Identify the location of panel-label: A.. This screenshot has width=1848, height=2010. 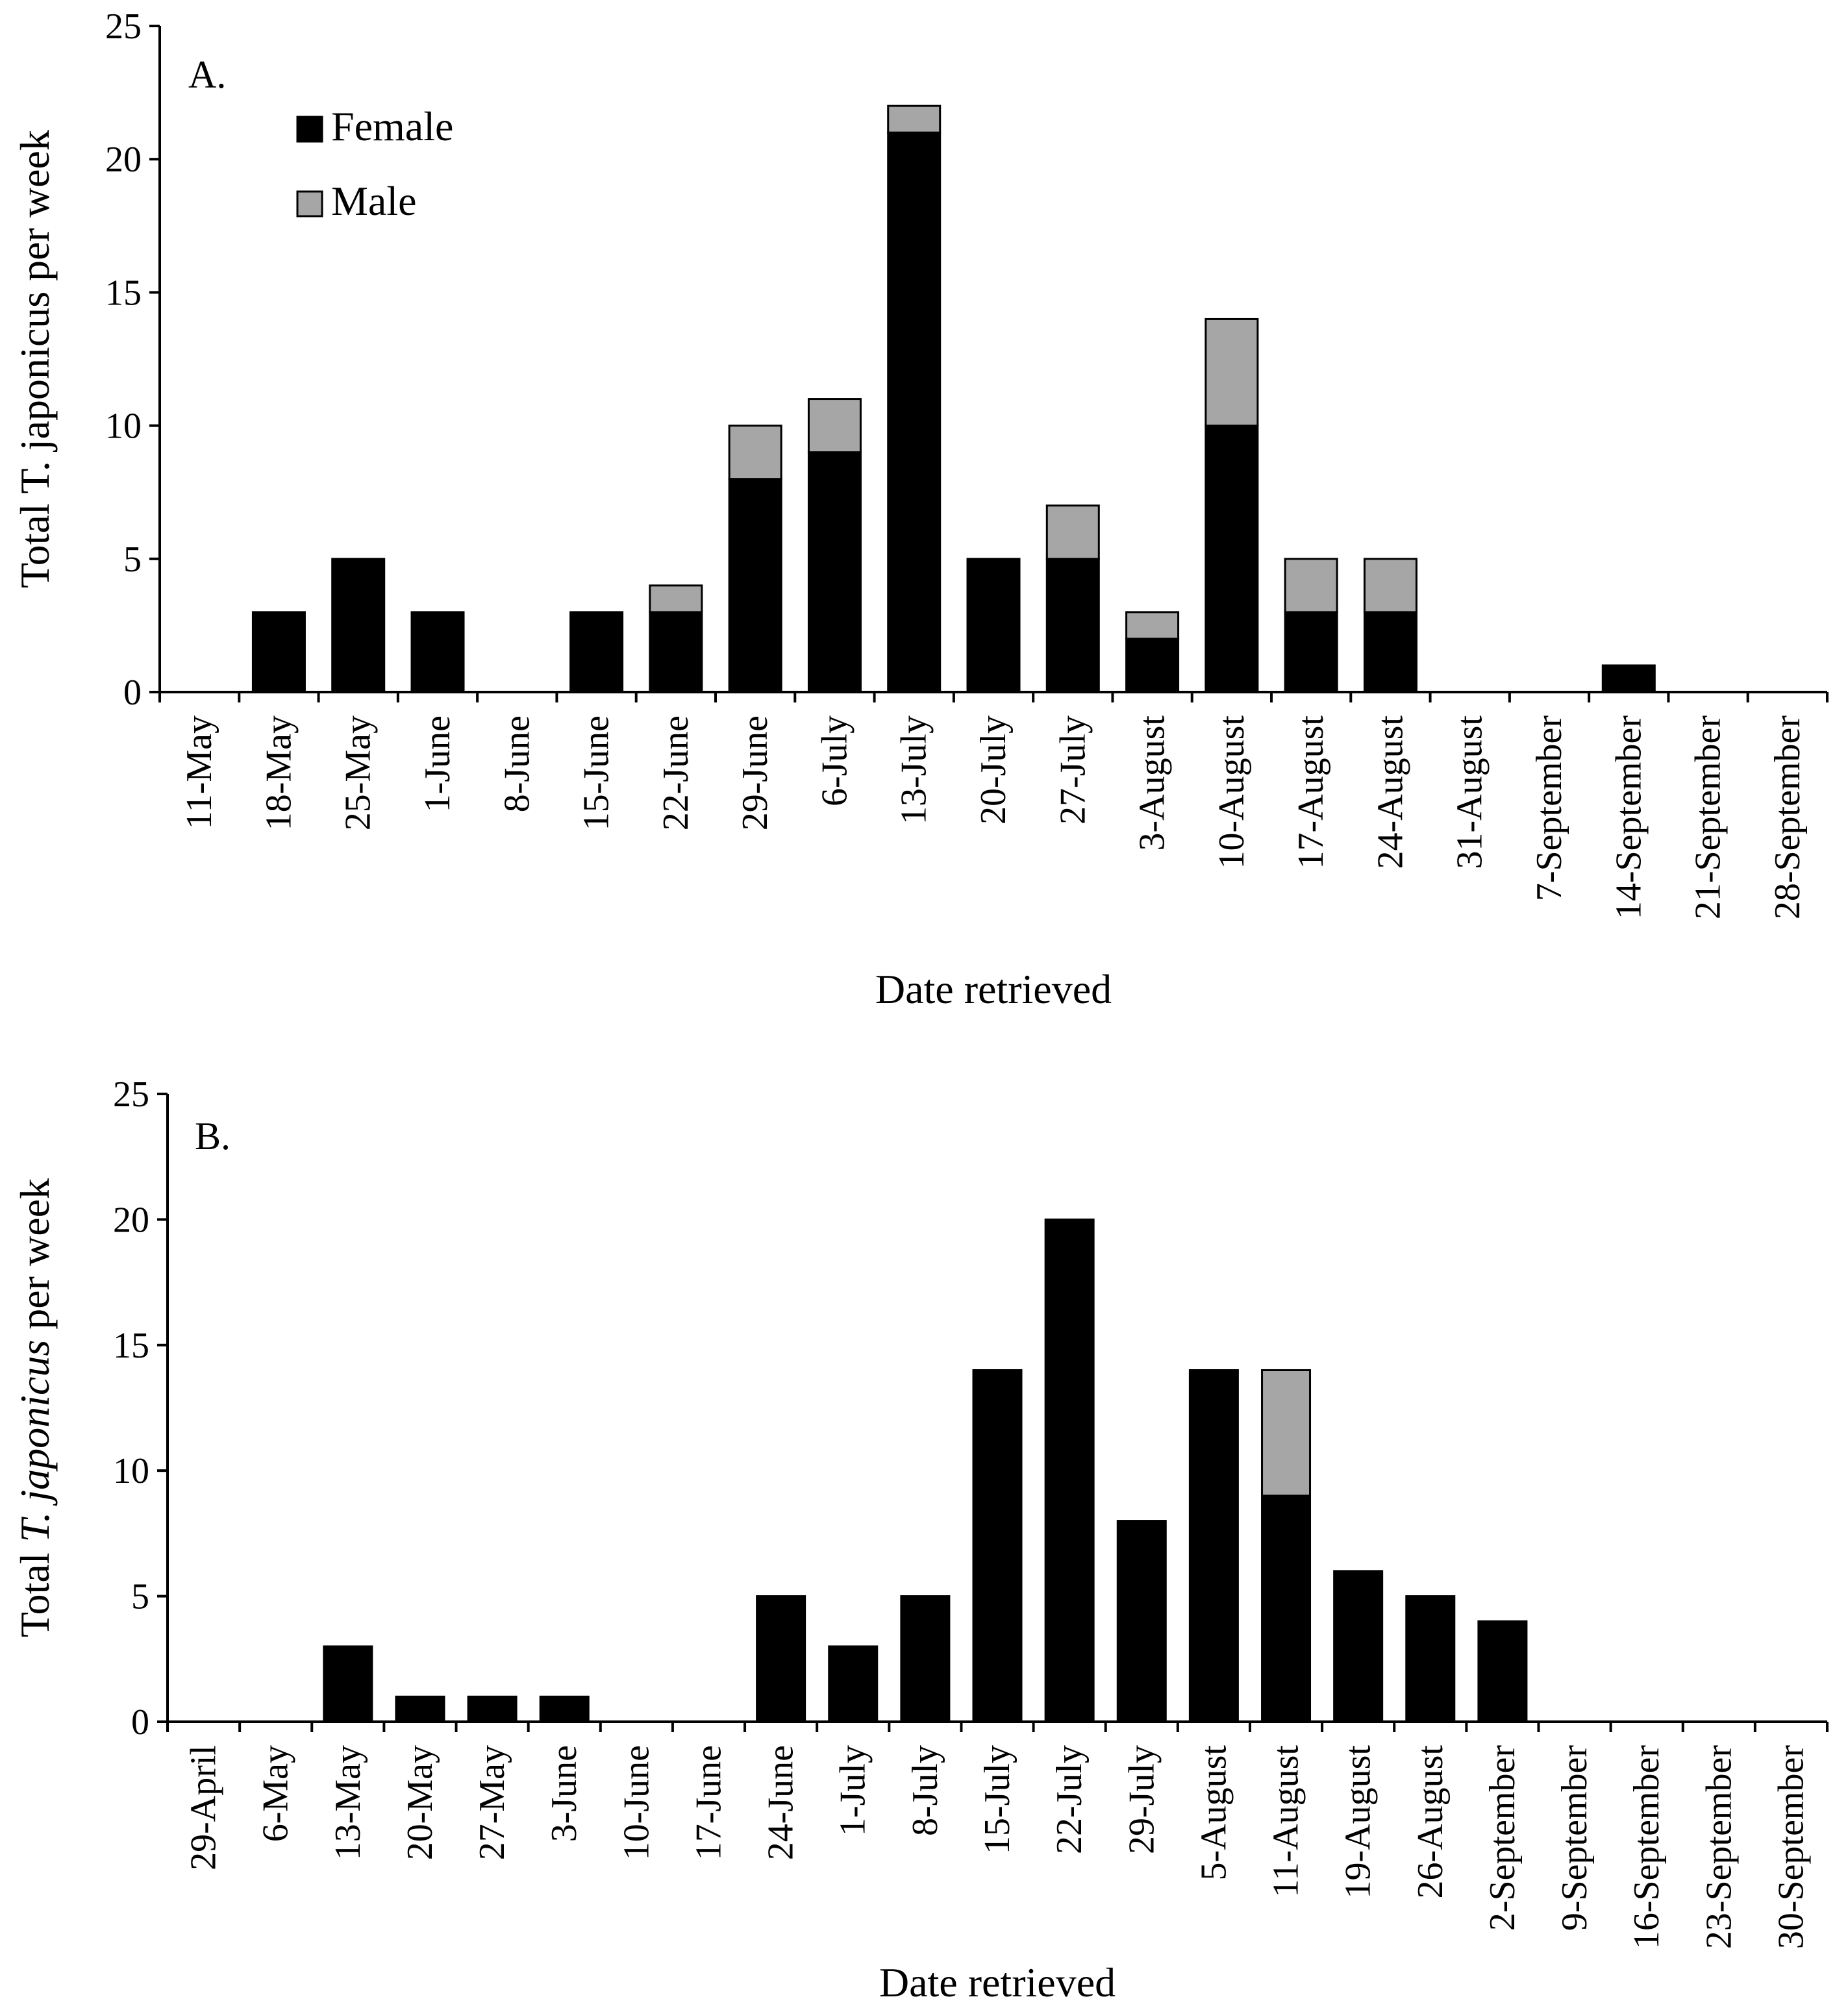
(207, 74).